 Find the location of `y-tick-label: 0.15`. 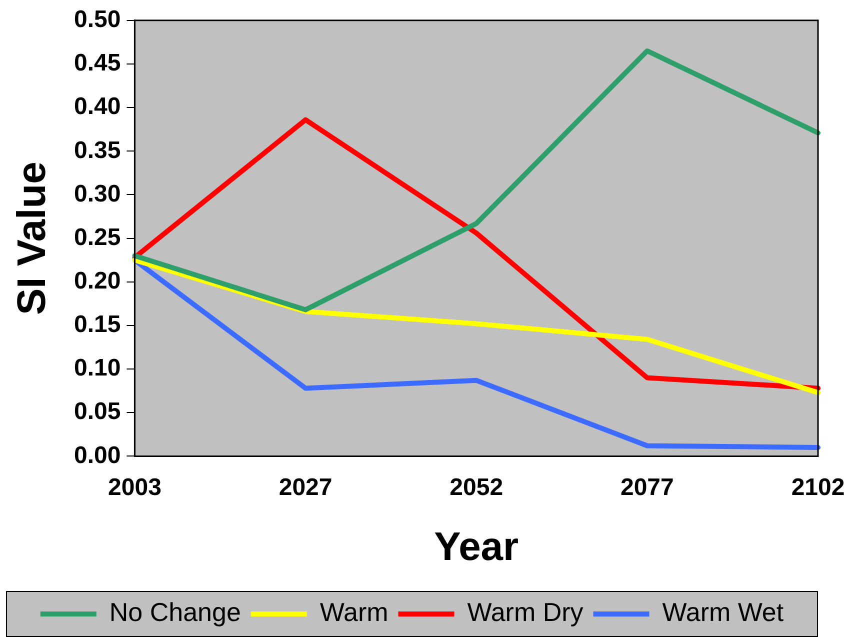

y-tick-label: 0.15 is located at coordinates (97, 324).